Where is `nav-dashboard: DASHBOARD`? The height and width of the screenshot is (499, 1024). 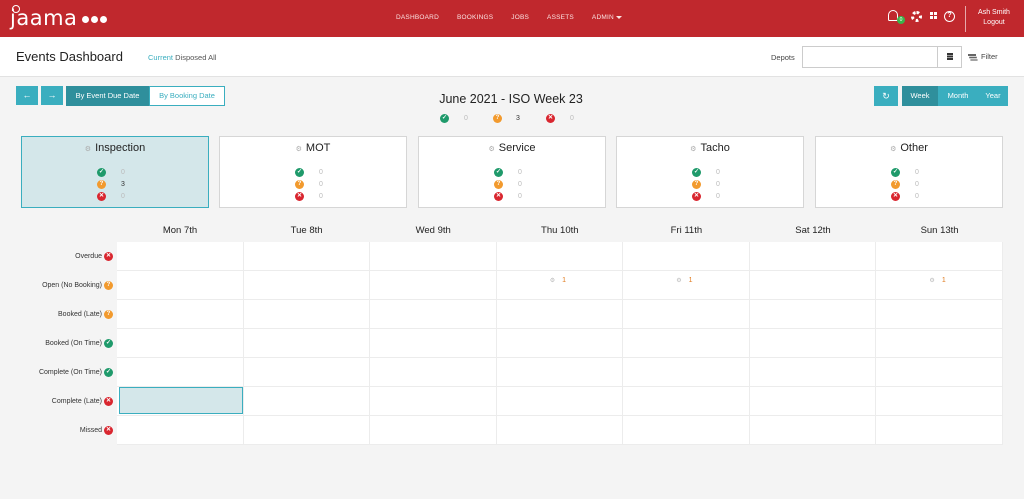
nav-dashboard: DASHBOARD is located at coordinates (417, 17).